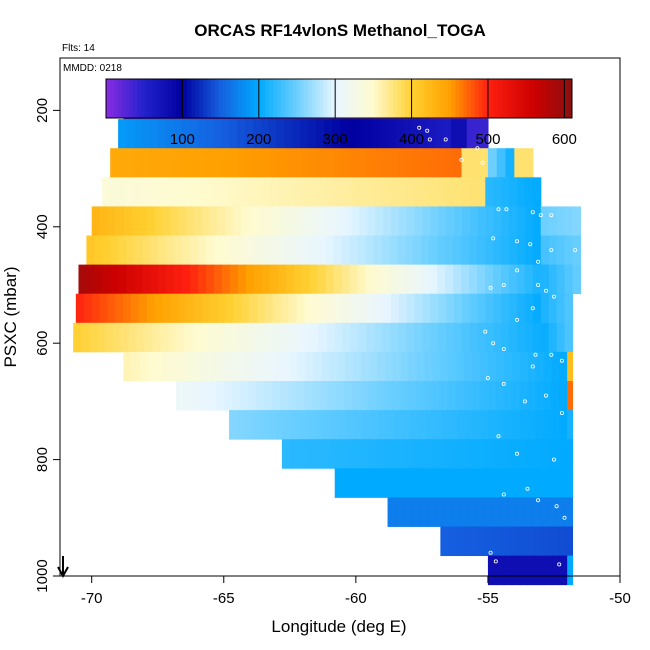 Image resolution: width=650 pixels, height=650 pixels. I want to click on arrow-down-icon, so click(63, 567).